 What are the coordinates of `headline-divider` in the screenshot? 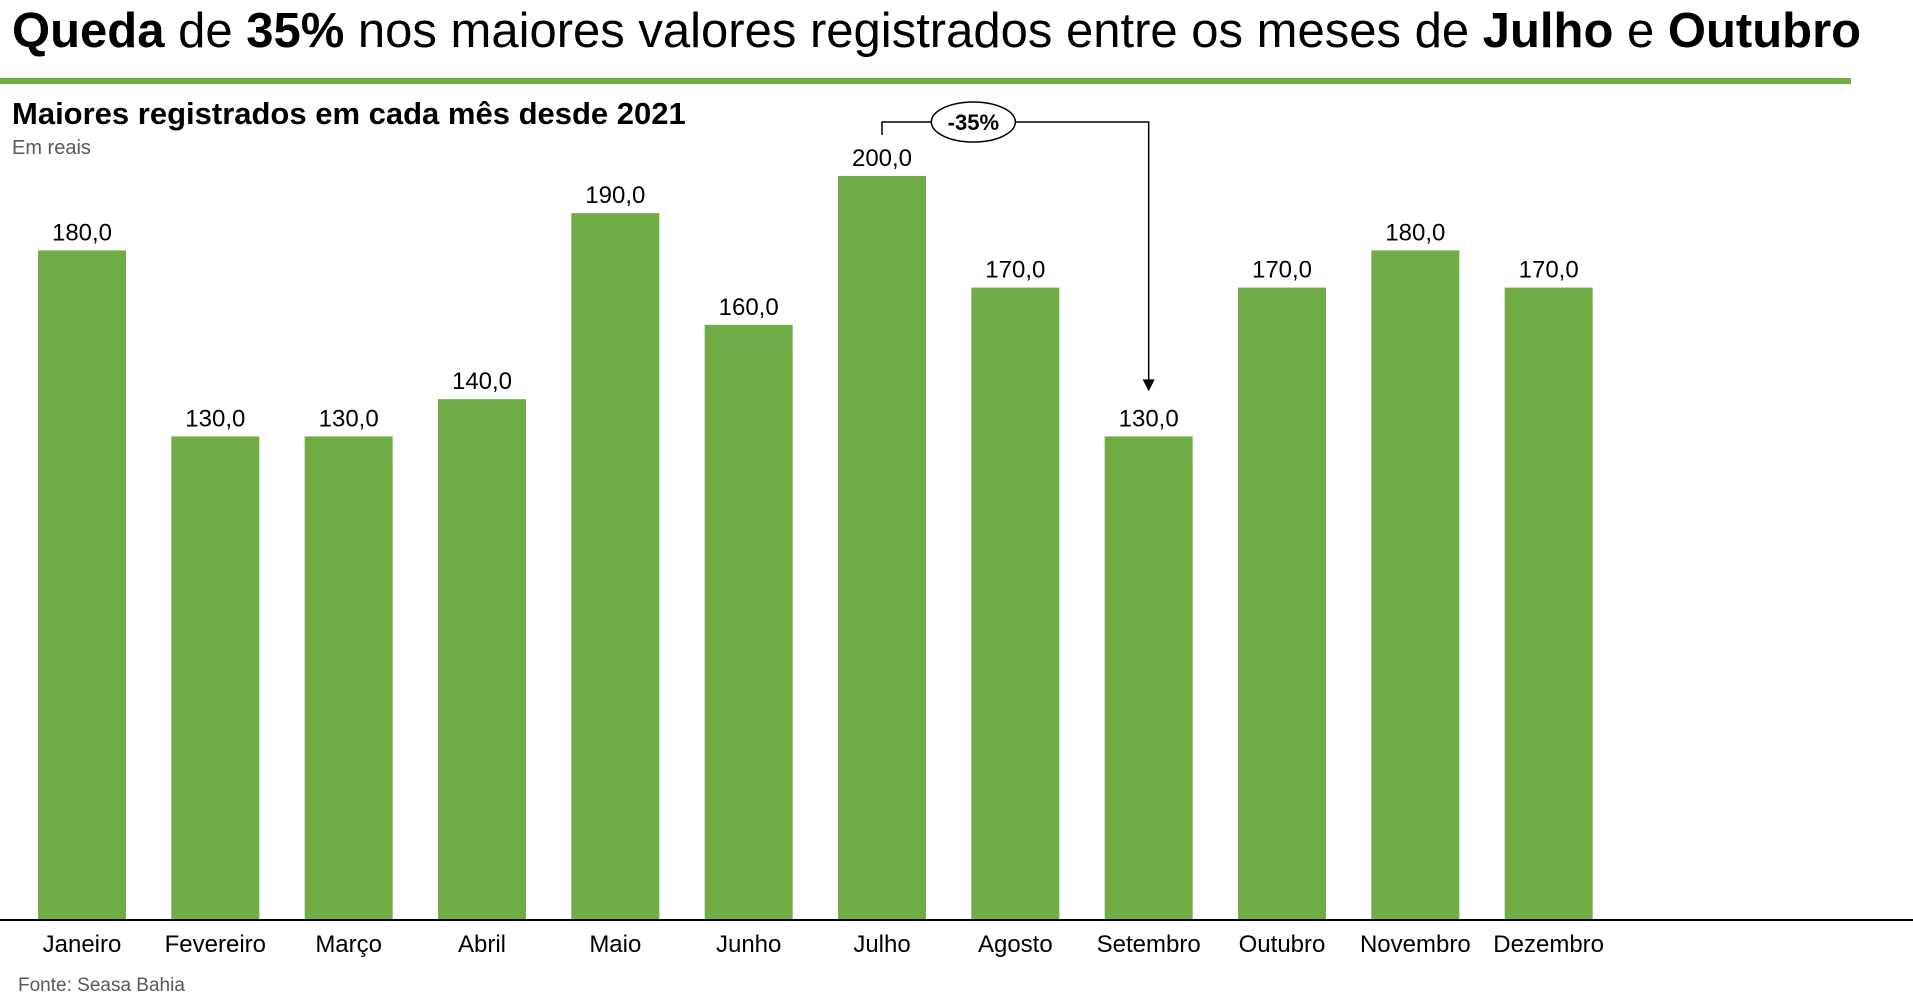 It's located at (925, 81).